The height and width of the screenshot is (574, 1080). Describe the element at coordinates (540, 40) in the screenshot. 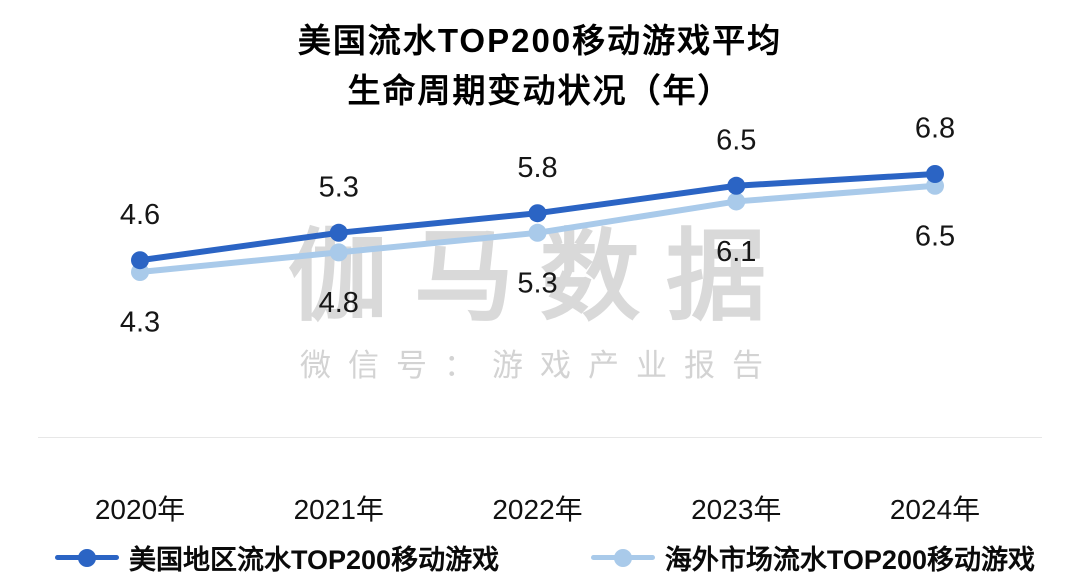

I see `chart-title-line1: 美国流水TOP200移动游戏平均` at that location.